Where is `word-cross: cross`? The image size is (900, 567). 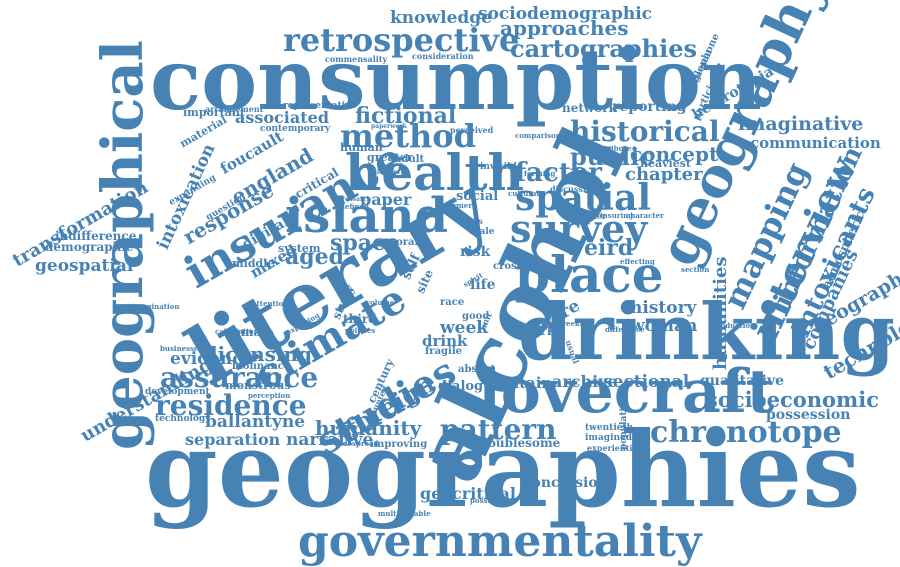
word-cross: cross is located at coordinates (508, 266).